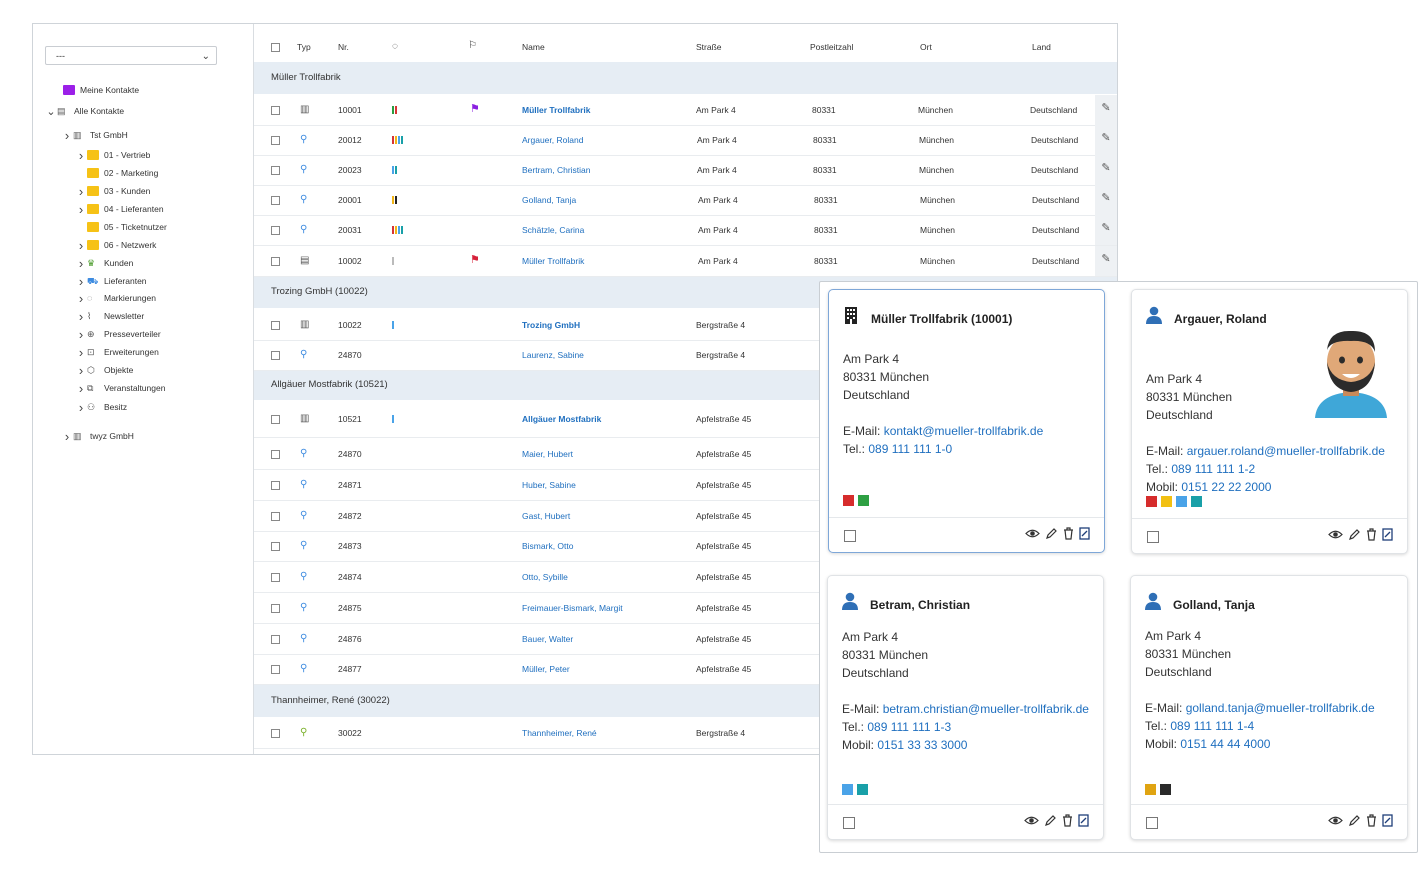 This screenshot has height=878, width=1426. I want to click on col-ort: Ort, so click(926, 47).